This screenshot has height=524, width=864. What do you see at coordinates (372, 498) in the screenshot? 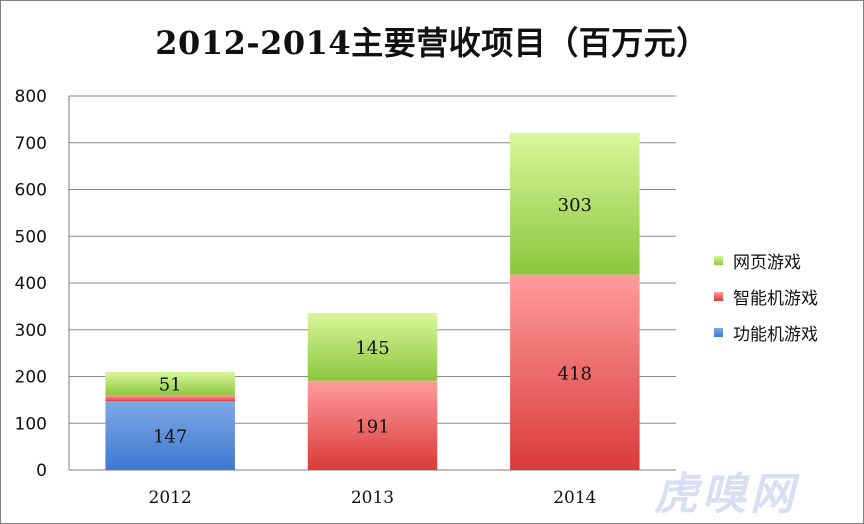
I see `x-tick-label: 2013` at bounding box center [372, 498].